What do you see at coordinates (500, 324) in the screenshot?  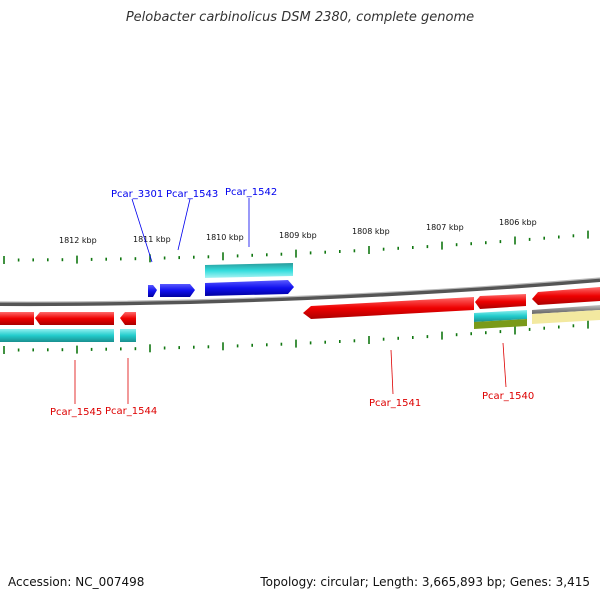 I see `olive-track` at bounding box center [500, 324].